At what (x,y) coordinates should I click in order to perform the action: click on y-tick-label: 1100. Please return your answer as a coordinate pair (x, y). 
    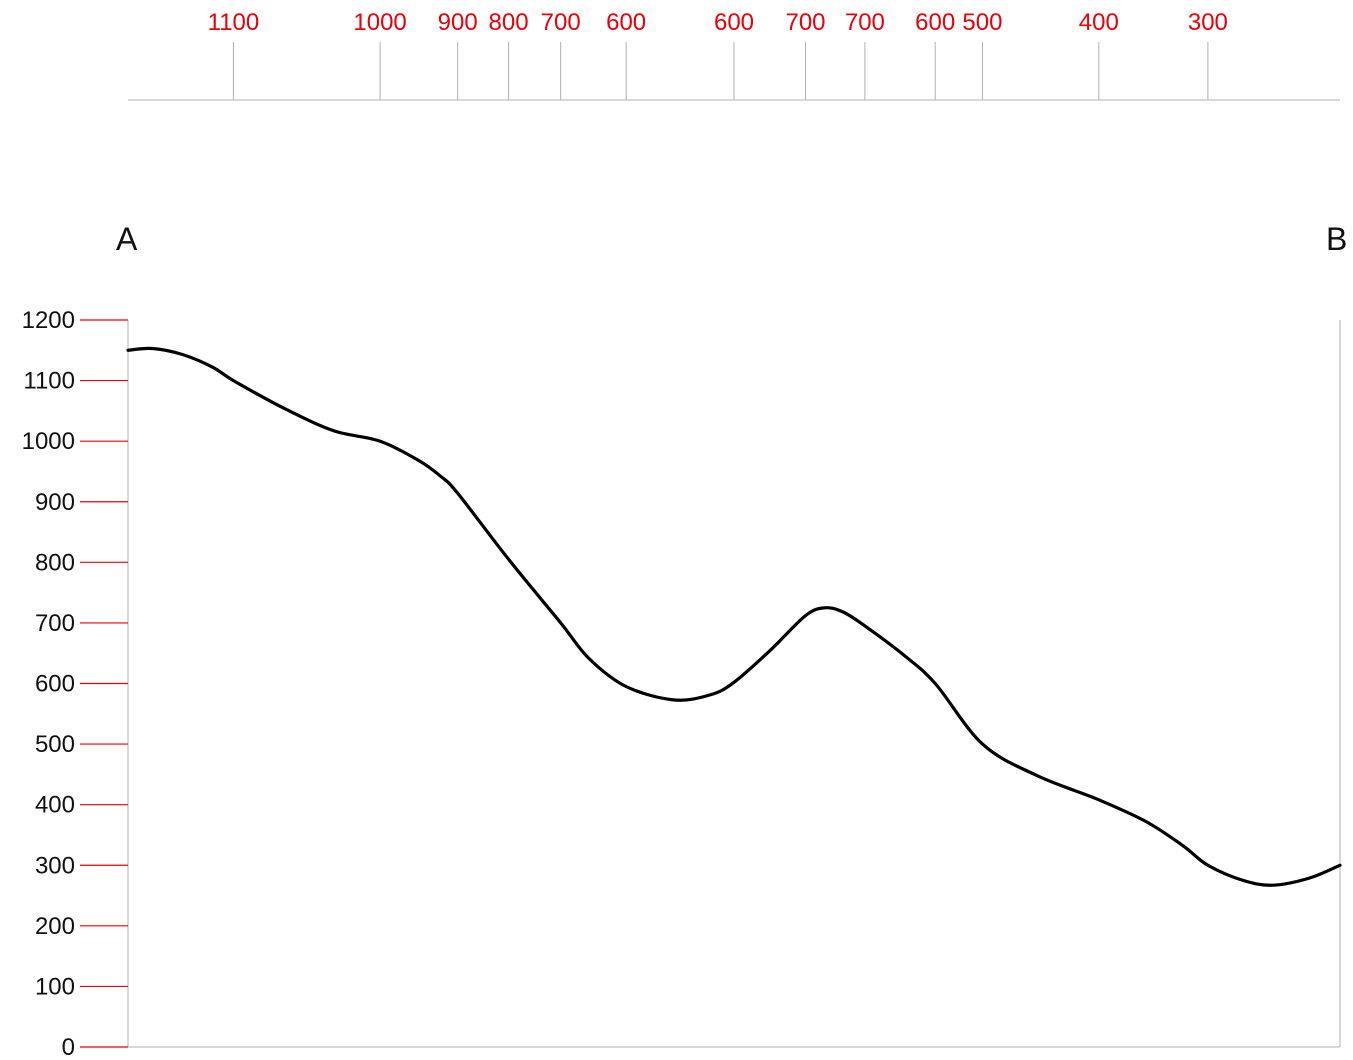
    Looking at the image, I should click on (49, 381).